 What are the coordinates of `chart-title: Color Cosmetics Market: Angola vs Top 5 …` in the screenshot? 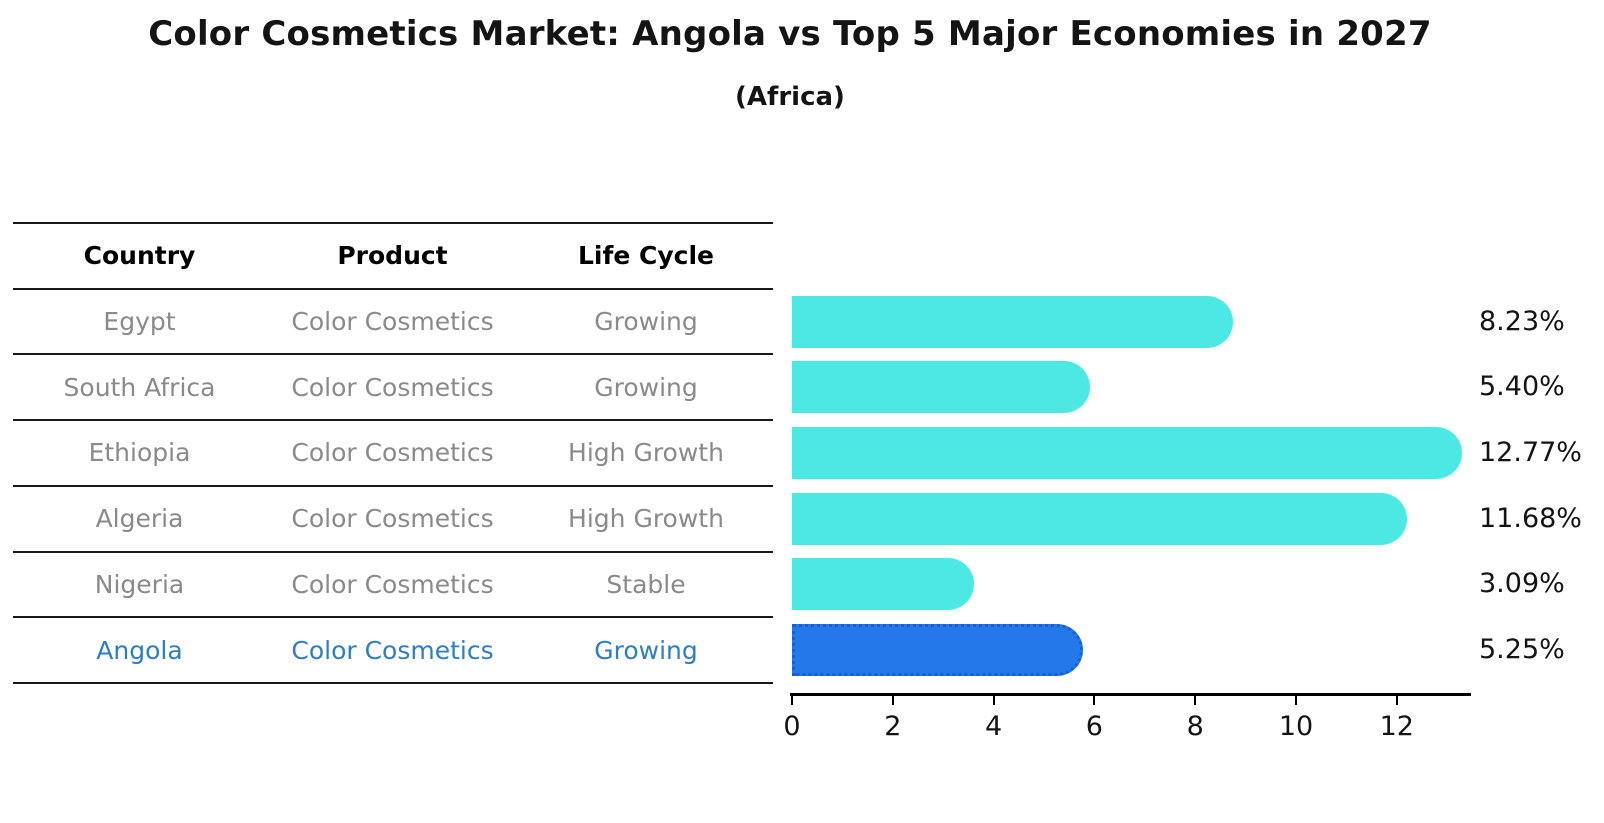 It's located at (790, 34).